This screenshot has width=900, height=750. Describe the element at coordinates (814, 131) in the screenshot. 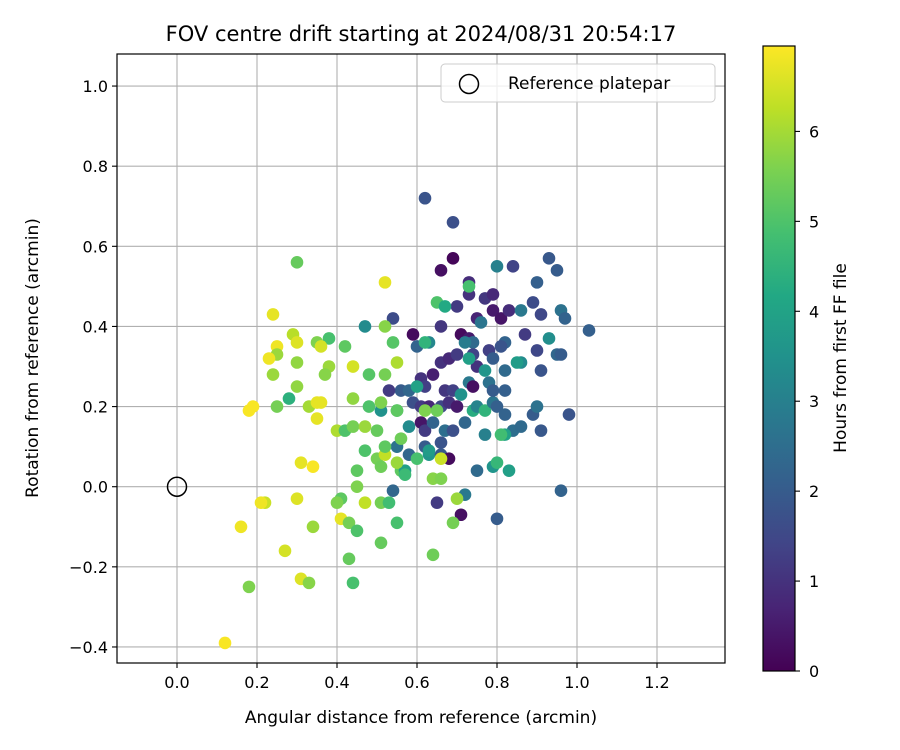

I see `colorbar-tick-label: 6` at that location.